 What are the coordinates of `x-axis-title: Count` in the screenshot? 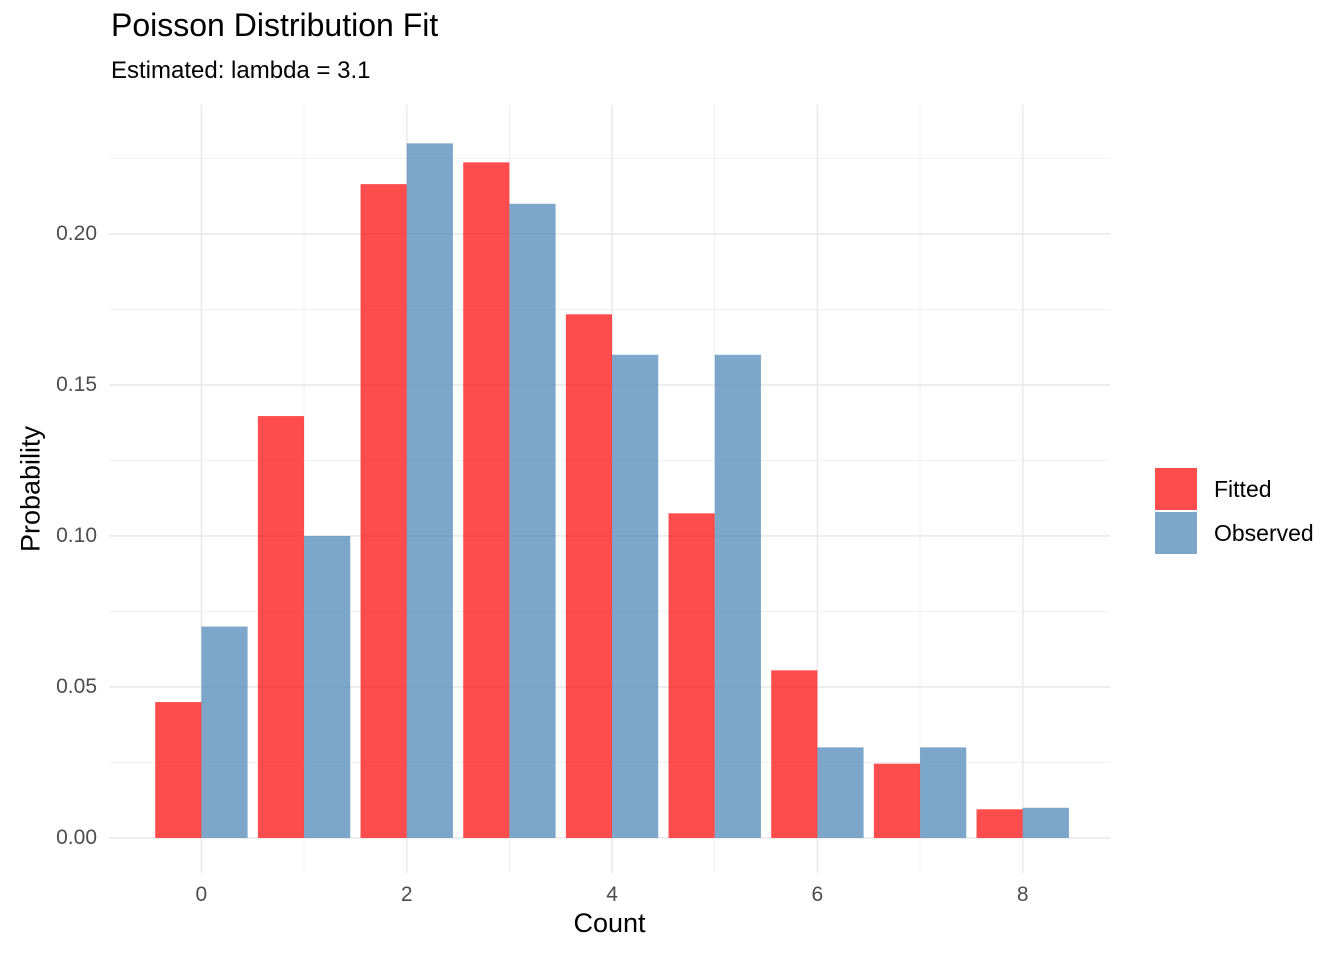 It's located at (609, 923).